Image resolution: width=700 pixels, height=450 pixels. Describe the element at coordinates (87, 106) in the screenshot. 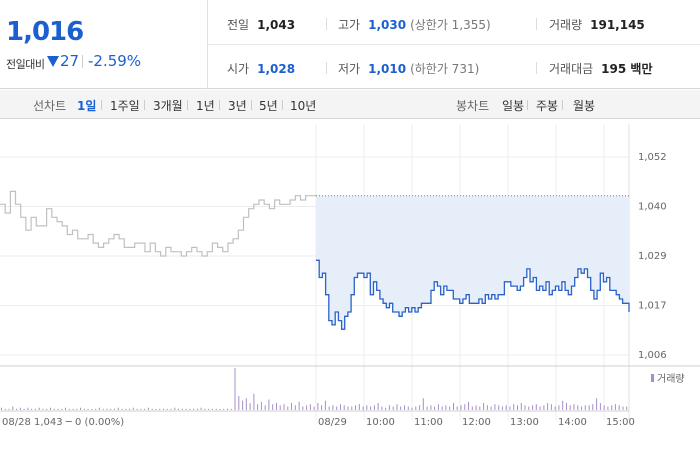

I see `tab-1day: 1일` at that location.